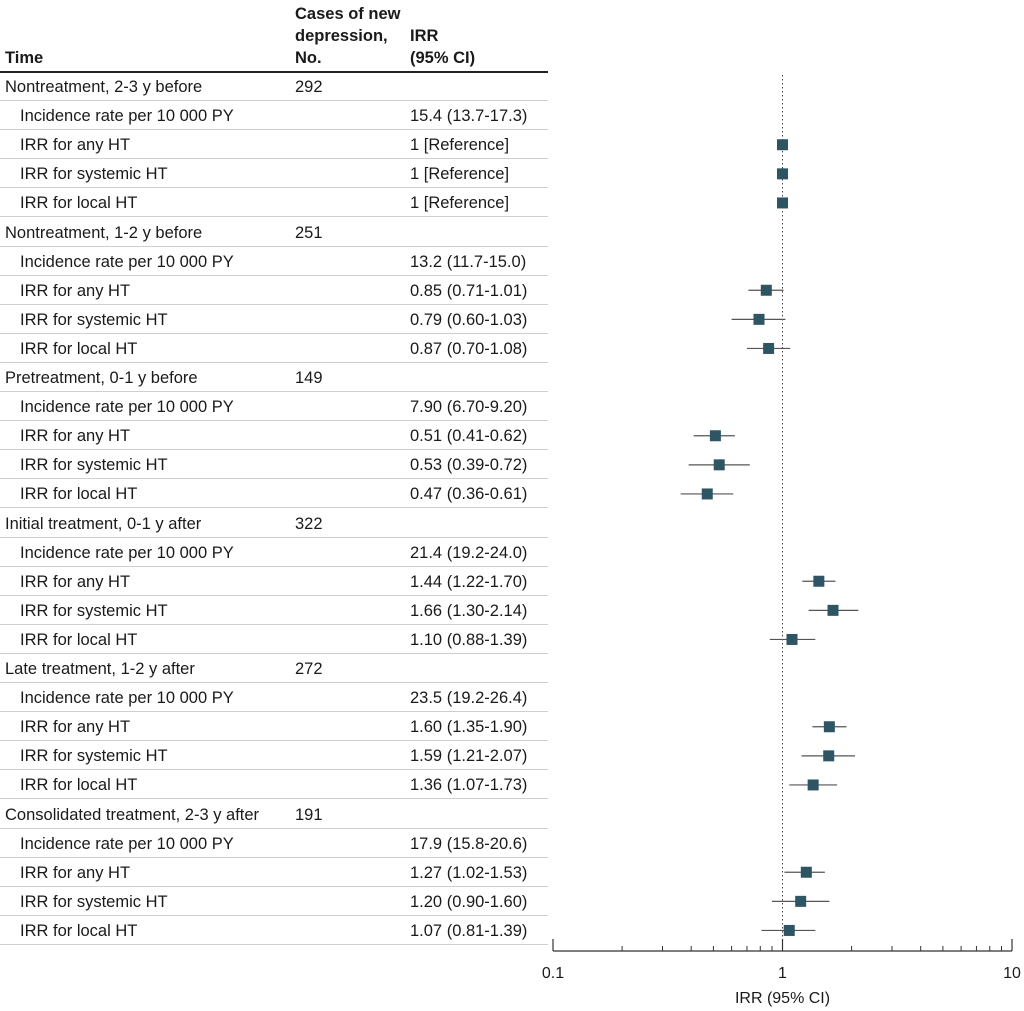 The image size is (1024, 1011). I want to click on header-cases-line-1: Cases of new, so click(348, 14).